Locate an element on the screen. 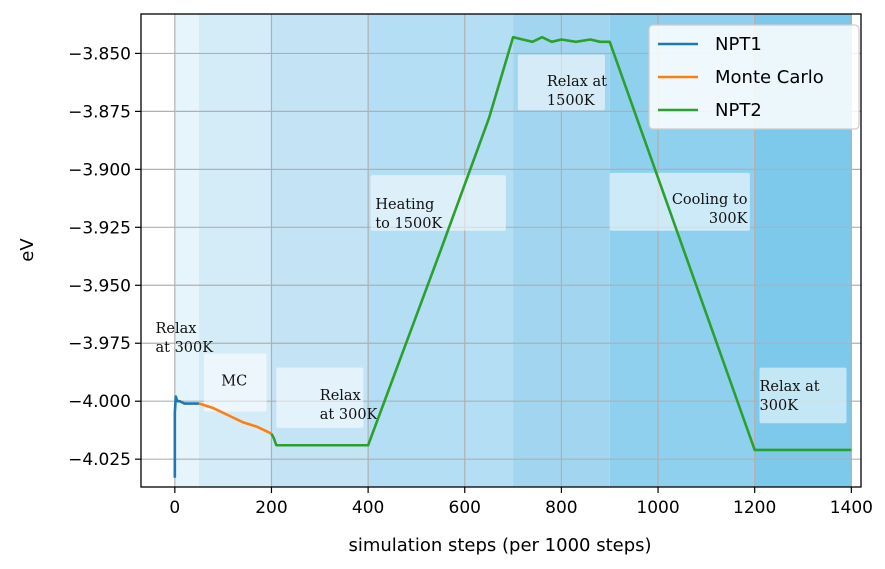 Image resolution: width=885 pixels, height=569 pixels. legend-box is located at coordinates (754, 77).